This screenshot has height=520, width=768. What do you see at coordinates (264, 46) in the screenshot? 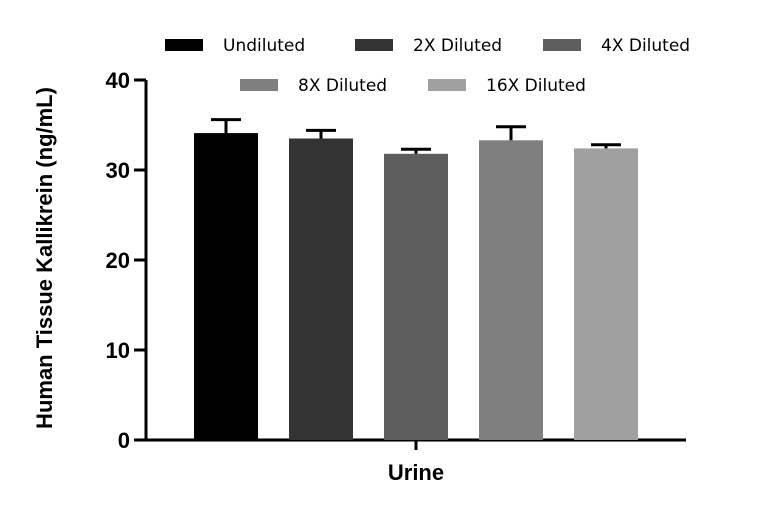
I see `legend-label: Undiluted` at bounding box center [264, 46].